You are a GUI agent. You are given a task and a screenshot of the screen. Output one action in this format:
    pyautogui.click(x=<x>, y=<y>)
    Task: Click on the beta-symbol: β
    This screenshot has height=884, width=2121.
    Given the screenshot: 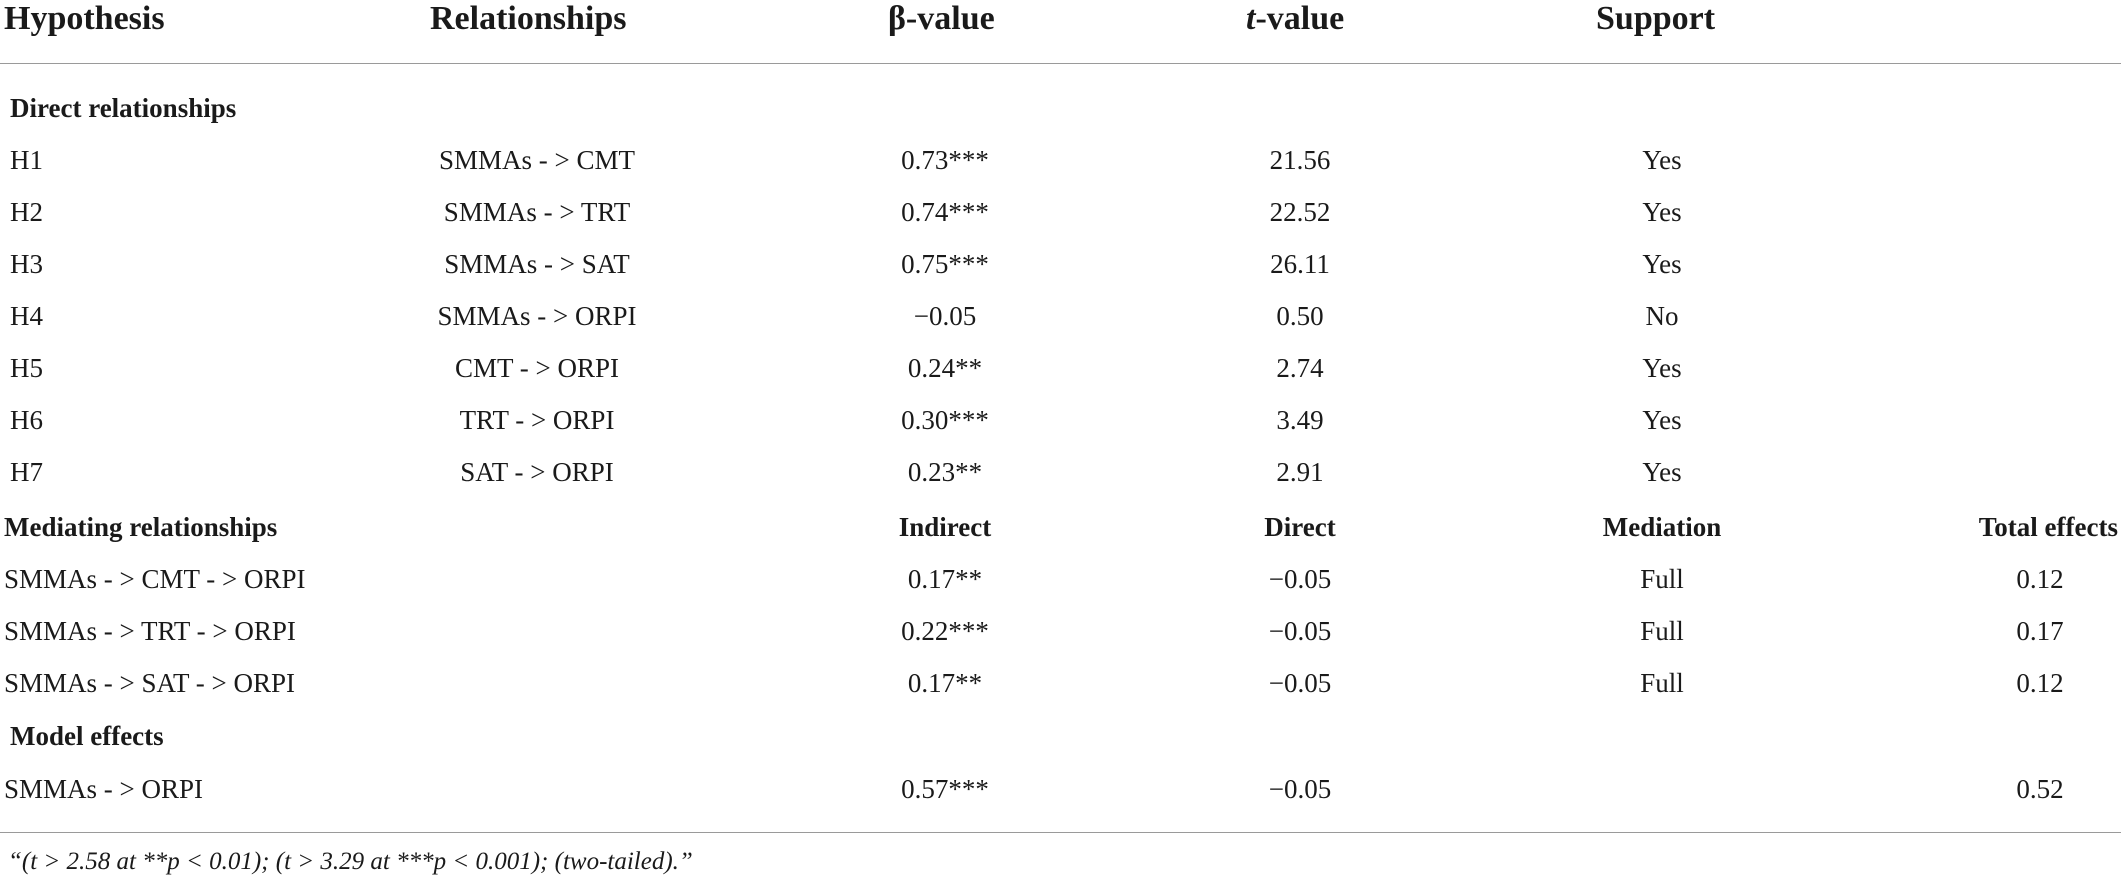 What is the action you would take?
    pyautogui.click(x=897, y=18)
    